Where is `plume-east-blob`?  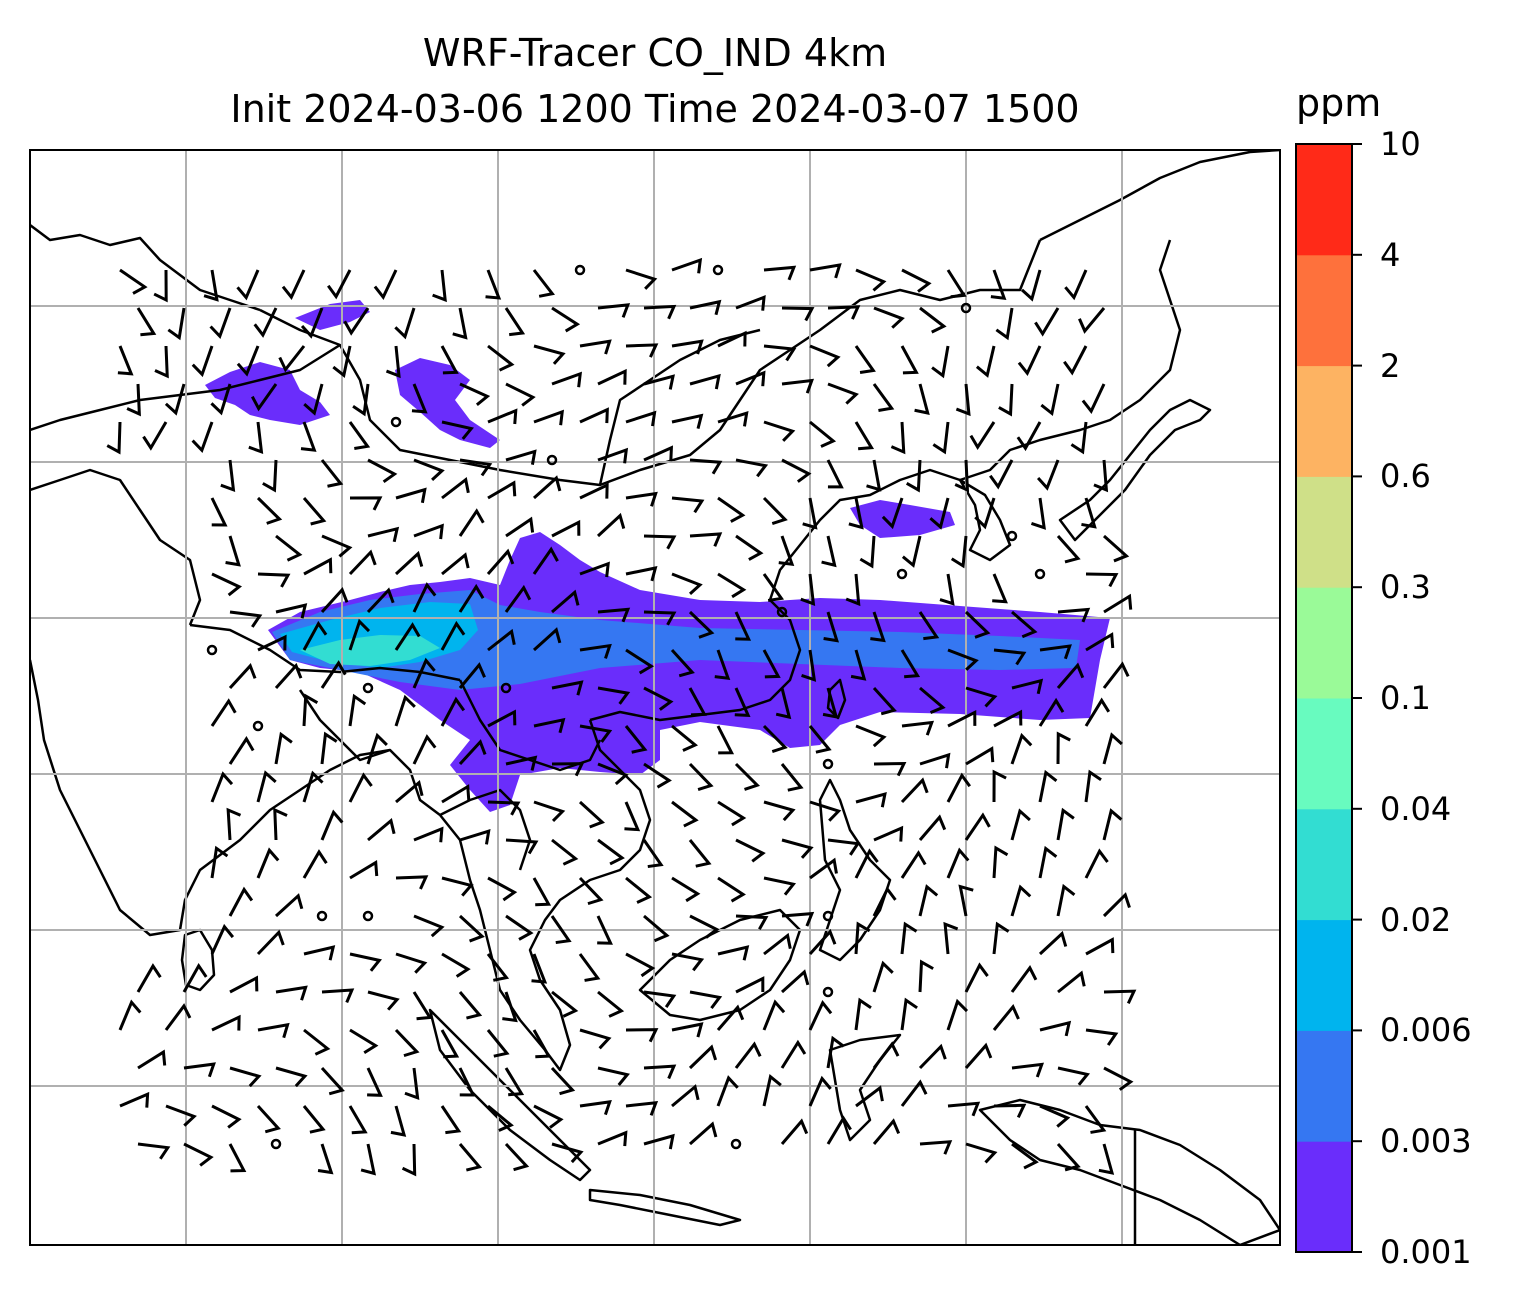 plume-east-blob is located at coordinates (902, 519).